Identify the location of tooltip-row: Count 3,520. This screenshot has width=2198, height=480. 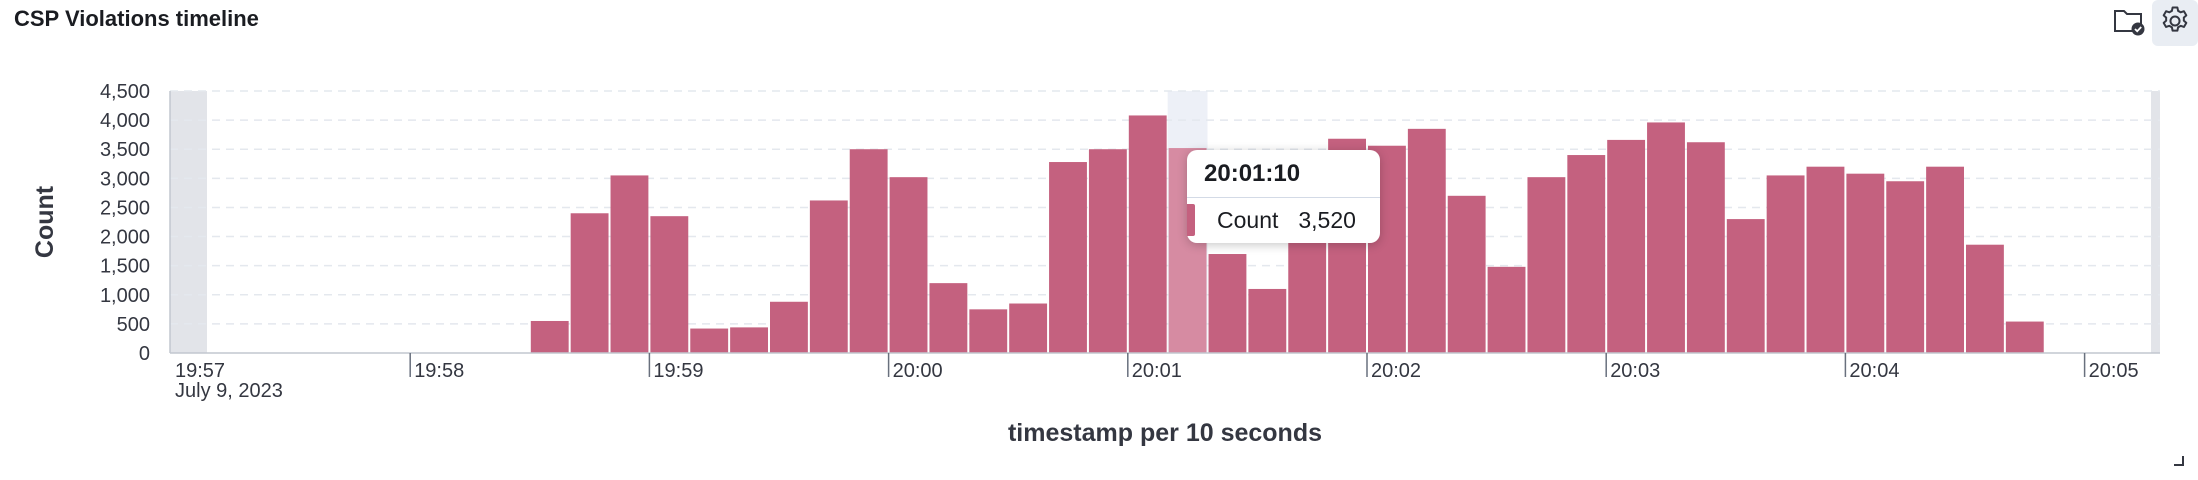
(1283, 220).